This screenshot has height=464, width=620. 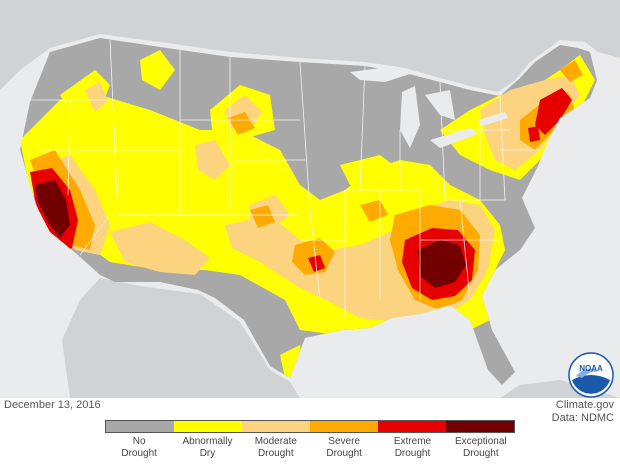 I want to click on swatch-no-drought, so click(x=140, y=426).